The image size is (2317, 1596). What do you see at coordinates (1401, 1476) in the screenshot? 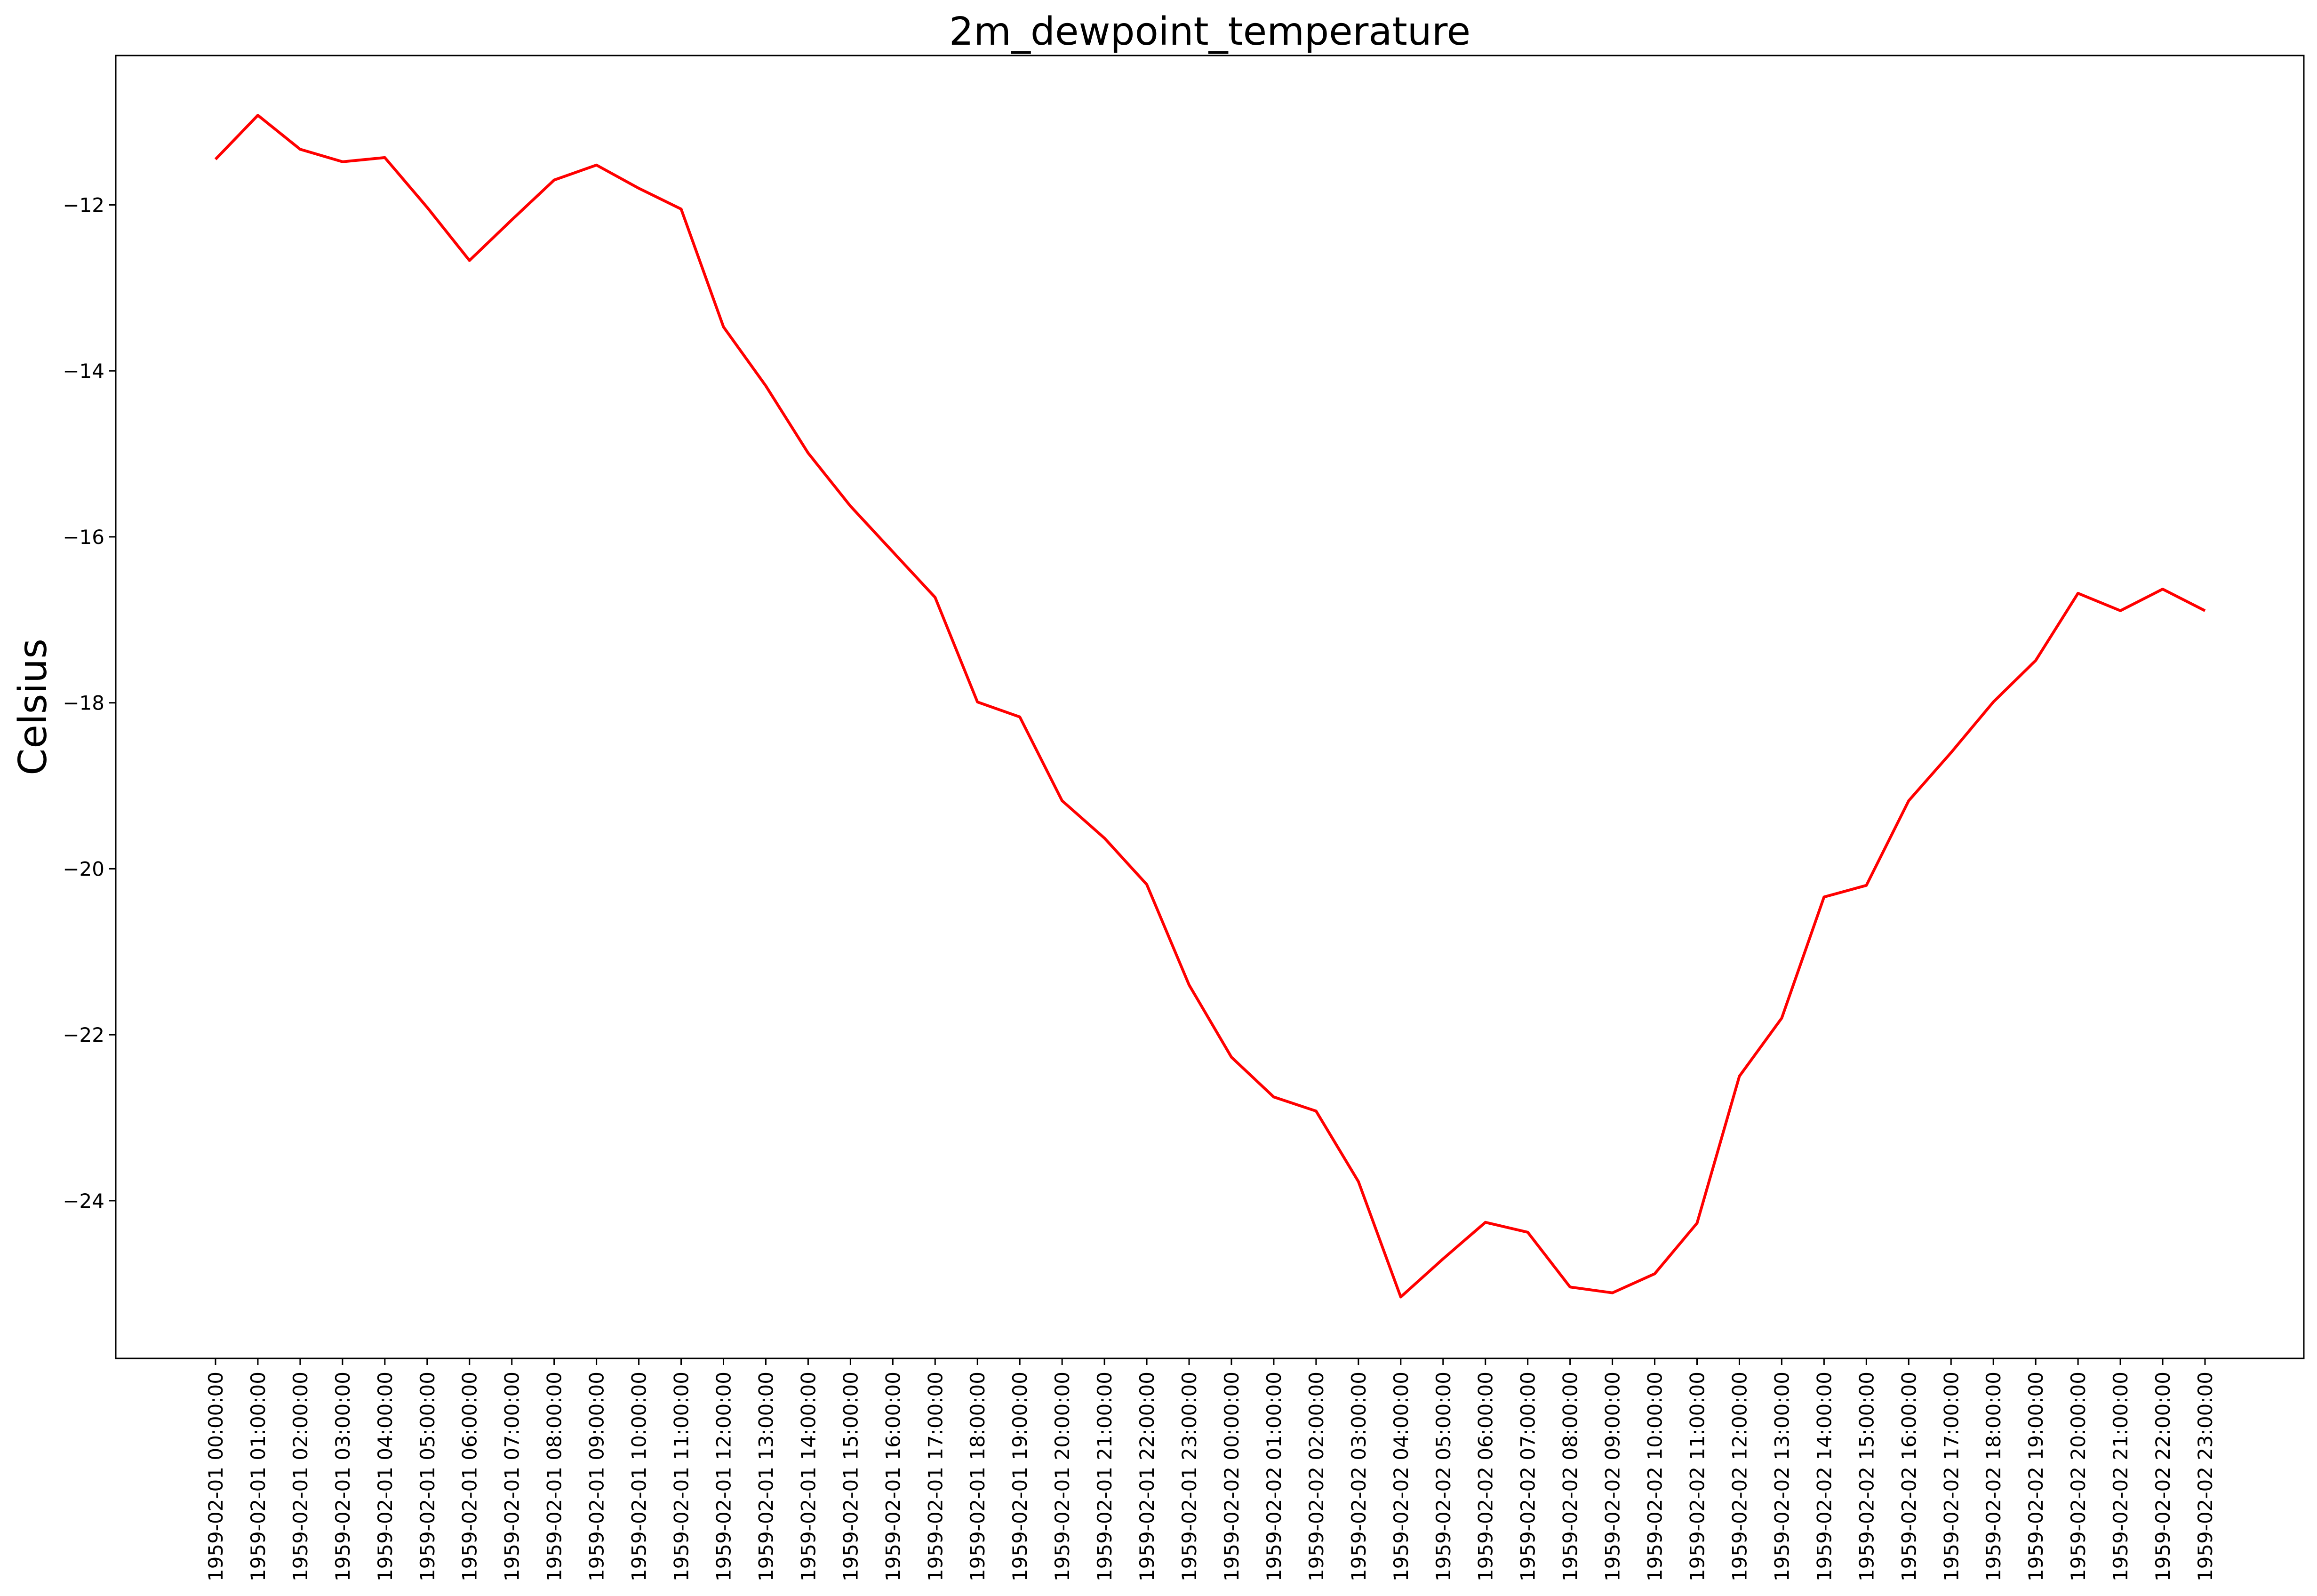
I see `x-tick-label: 1959-02-02 04:00:00` at bounding box center [1401, 1476].